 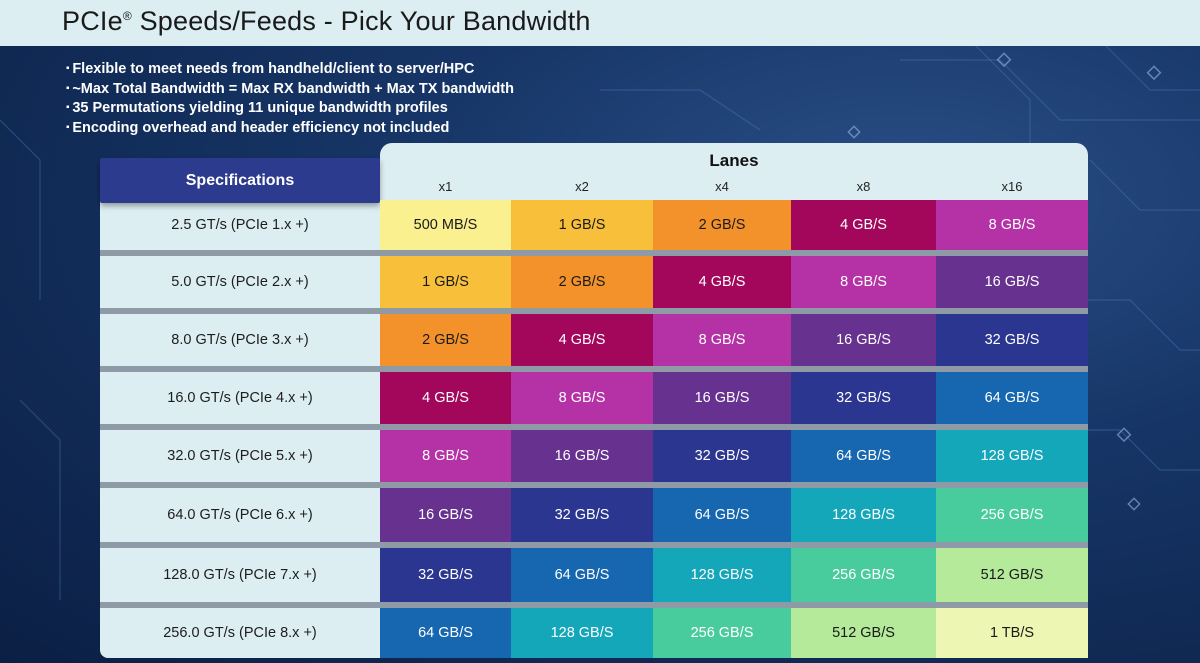 What do you see at coordinates (863, 225) in the screenshot?
I see `bandwidth-cell-x8: 4 GB/S` at bounding box center [863, 225].